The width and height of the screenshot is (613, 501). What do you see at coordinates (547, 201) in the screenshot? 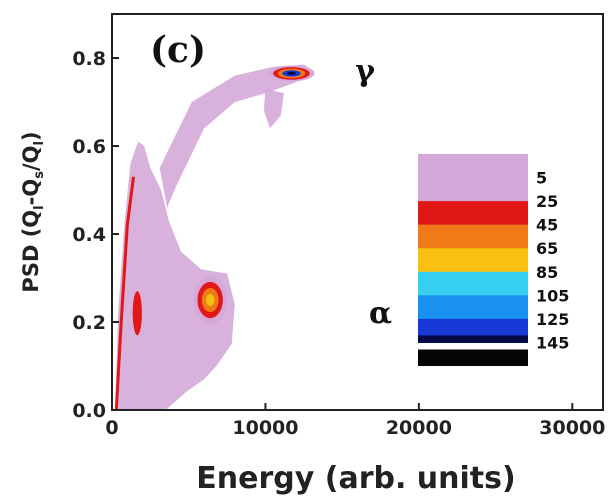
I see `colorbar-label-25: 25` at bounding box center [547, 201].